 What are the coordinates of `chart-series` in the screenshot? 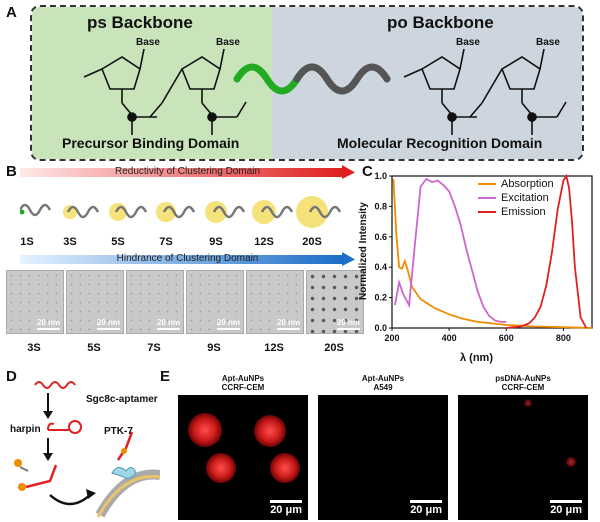 It's located at (492, 251).